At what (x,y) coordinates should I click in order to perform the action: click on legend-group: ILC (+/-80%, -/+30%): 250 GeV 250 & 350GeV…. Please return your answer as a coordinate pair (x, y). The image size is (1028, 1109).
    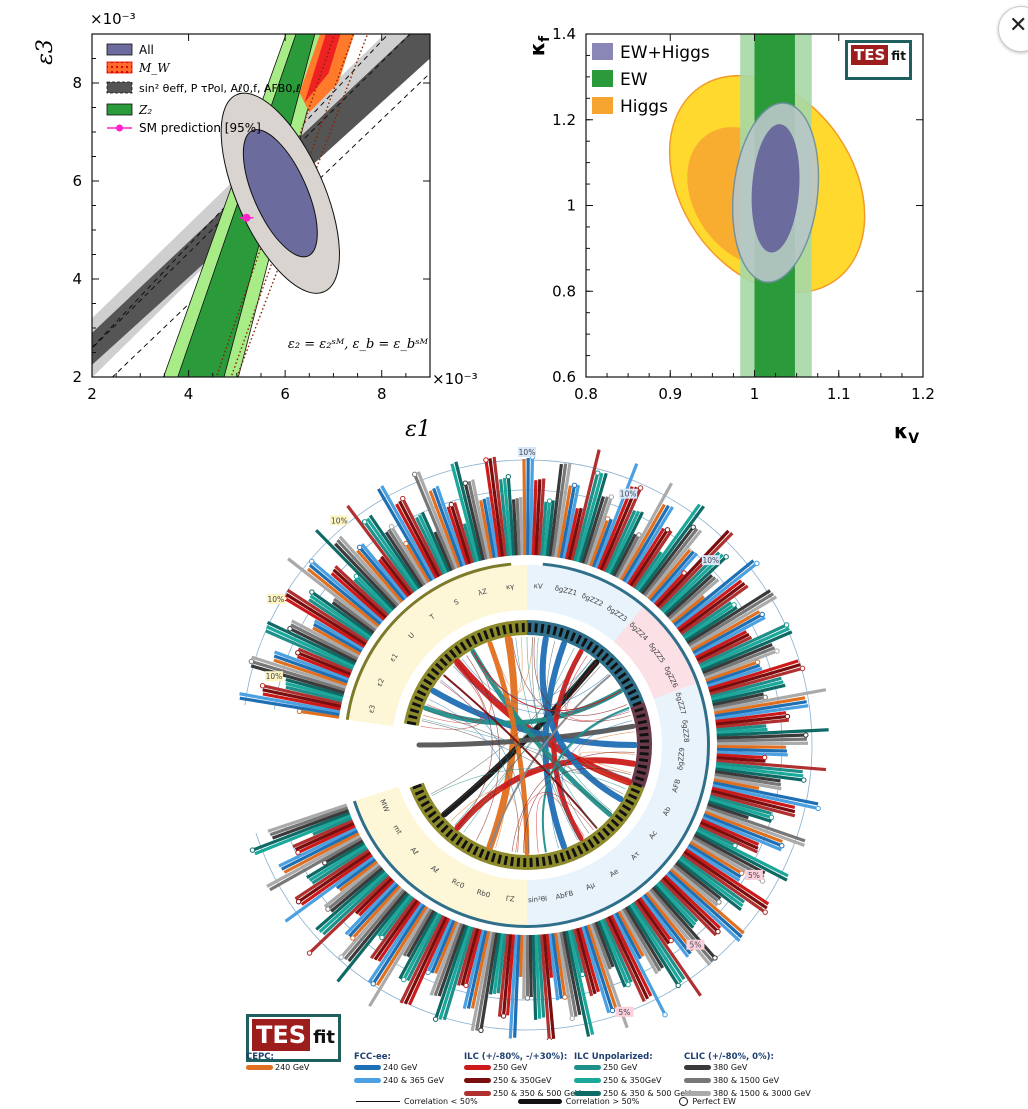
    Looking at the image, I should click on (522, 1076).